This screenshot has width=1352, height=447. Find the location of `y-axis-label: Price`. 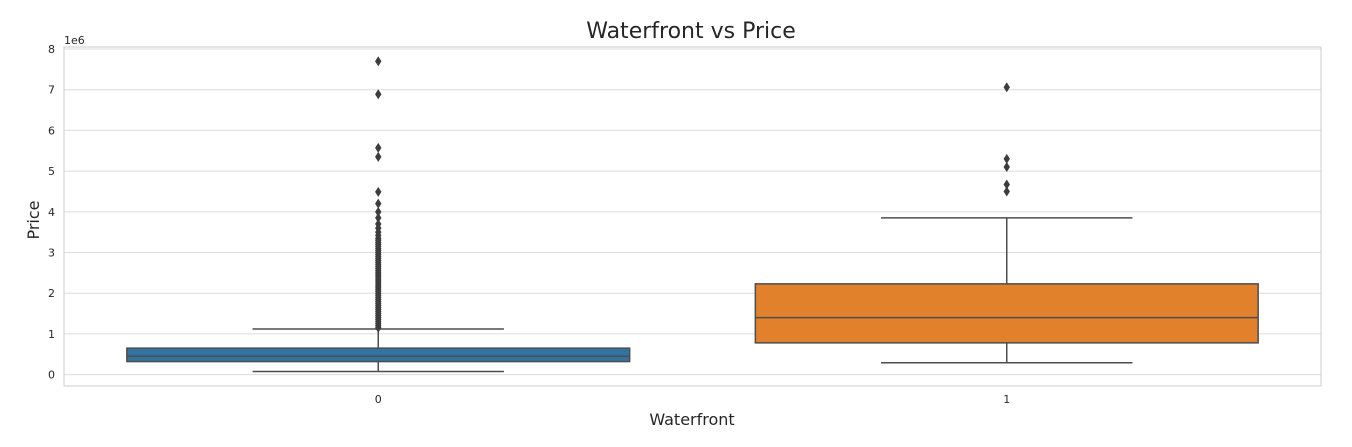

y-axis-label: Price is located at coordinates (33, 219).